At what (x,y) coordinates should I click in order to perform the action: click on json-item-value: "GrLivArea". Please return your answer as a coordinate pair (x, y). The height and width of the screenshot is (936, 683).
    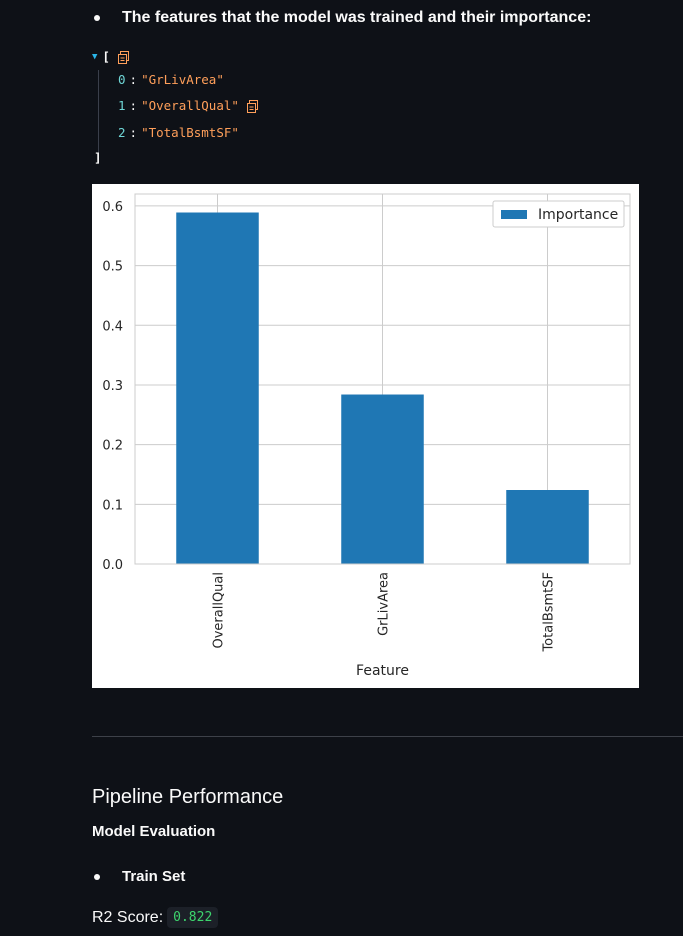
    Looking at the image, I should click on (182, 79).